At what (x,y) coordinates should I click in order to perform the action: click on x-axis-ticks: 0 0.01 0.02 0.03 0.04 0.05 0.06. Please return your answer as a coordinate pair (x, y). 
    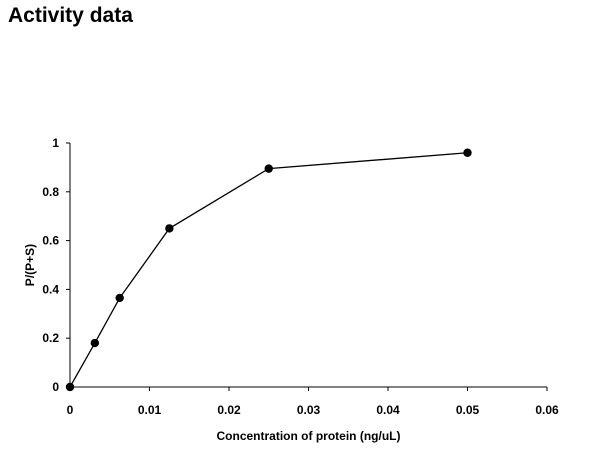
    Looking at the image, I should click on (313, 402).